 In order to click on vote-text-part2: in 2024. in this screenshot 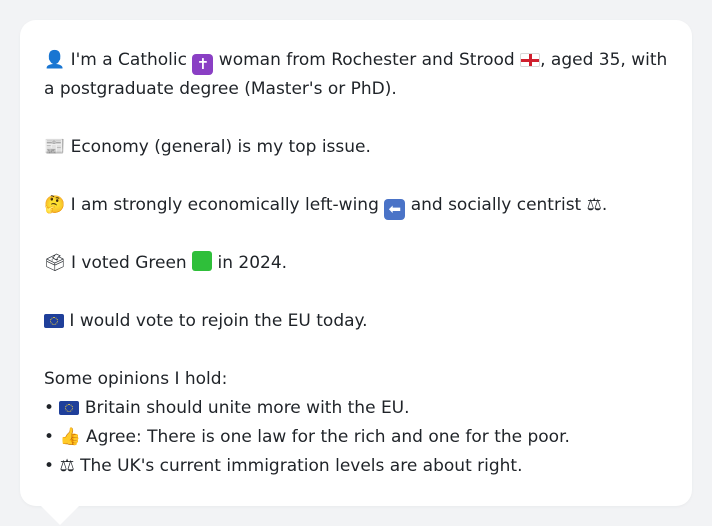, I will do `click(252, 263)`.